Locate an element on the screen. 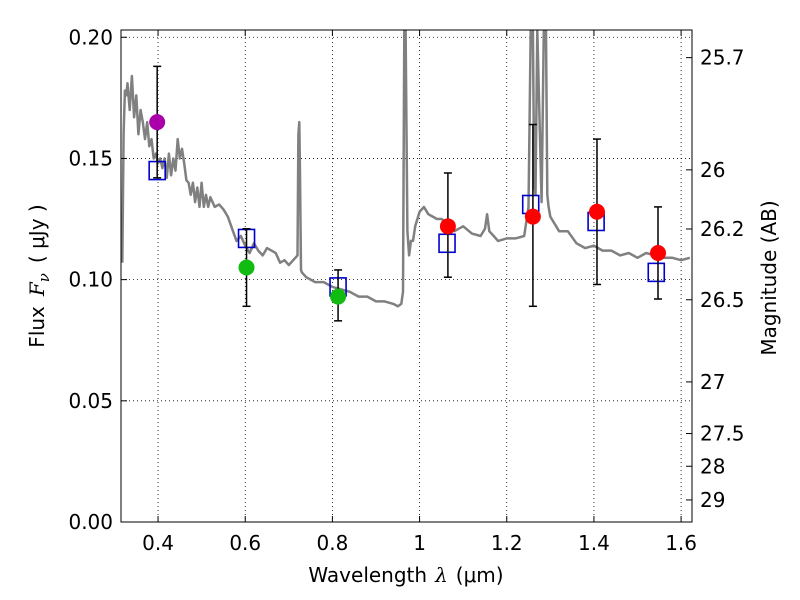 The image size is (800, 600). y2-tick-label: 28 is located at coordinates (712, 466).